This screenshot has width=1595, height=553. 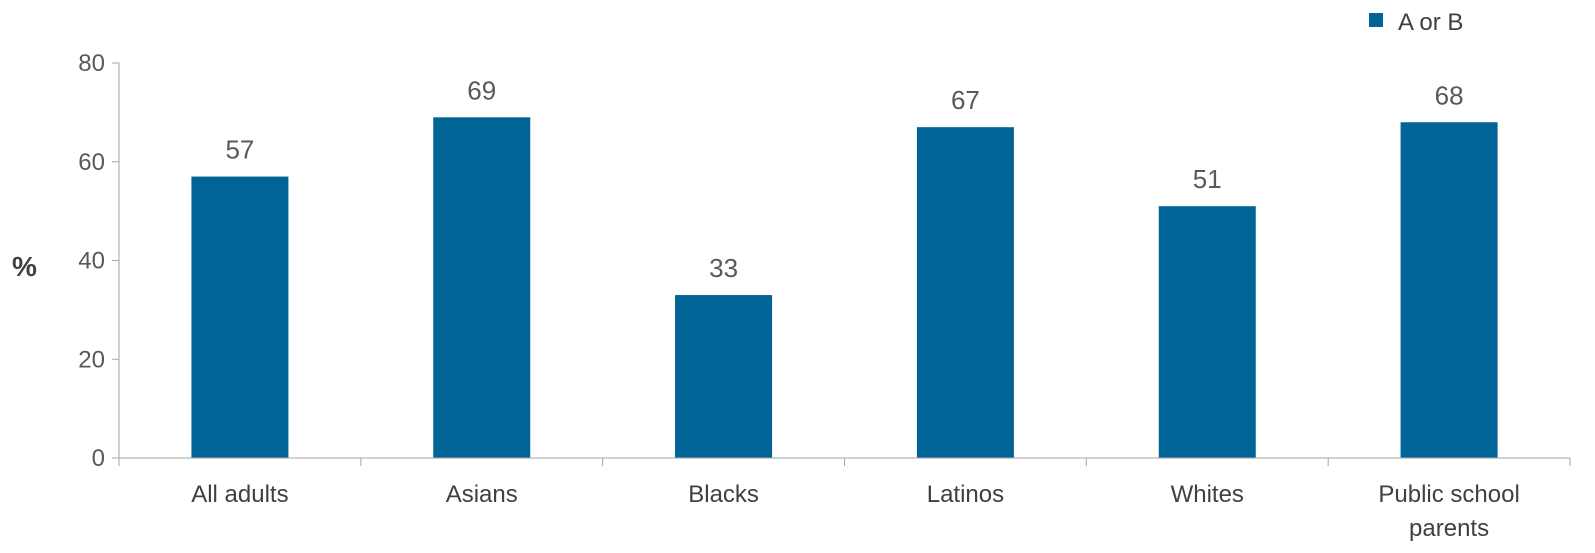 I want to click on data-label: 33, so click(x=723, y=268).